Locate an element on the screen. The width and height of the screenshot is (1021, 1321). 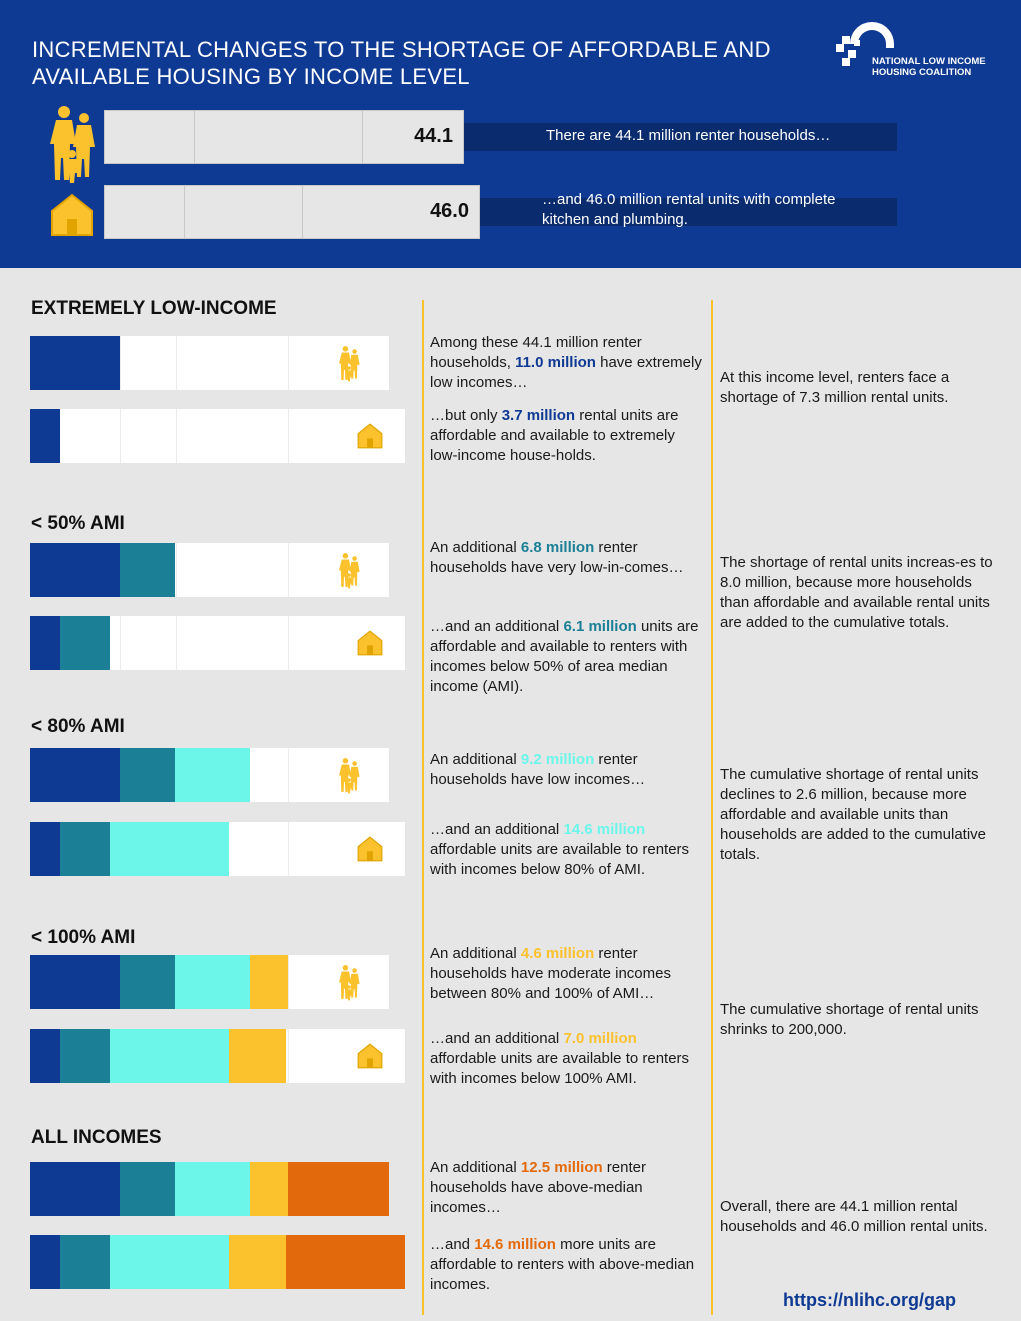
units-total-bar: 46.0 is located at coordinates (292, 212).